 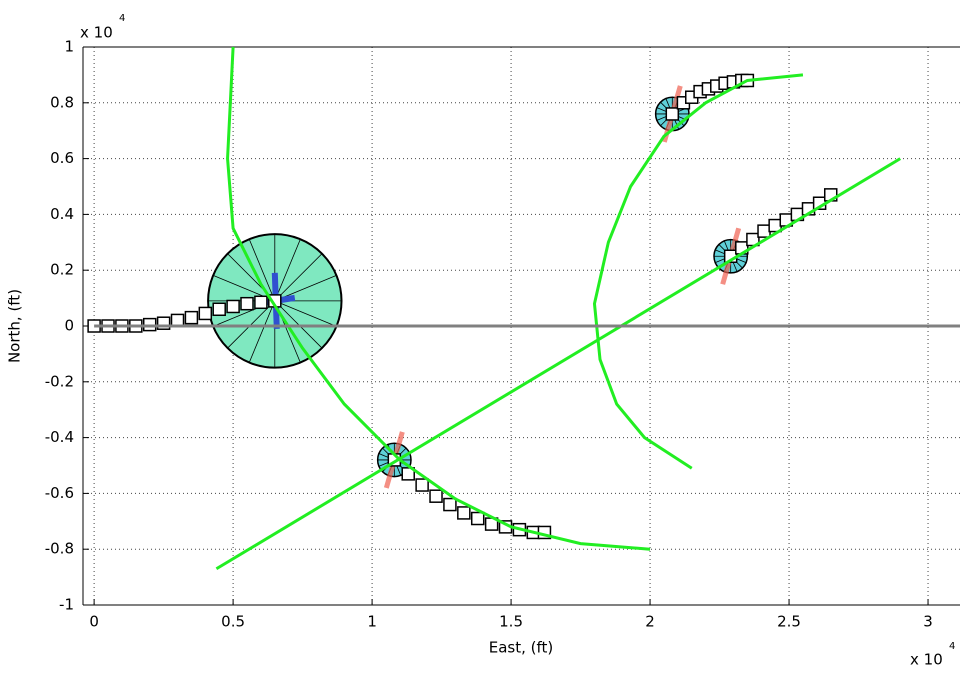 What do you see at coordinates (62, 102) in the screenshot?
I see `y-tick-label: 0.8` at bounding box center [62, 102].